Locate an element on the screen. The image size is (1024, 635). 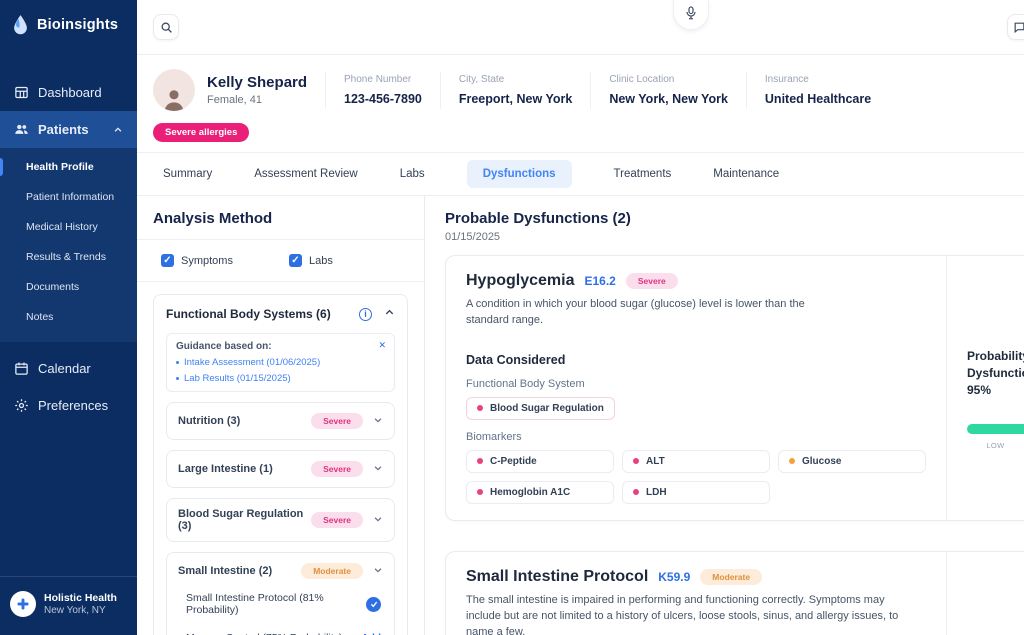
biomarker-chip-alt: ALT is located at coordinates (696, 461).